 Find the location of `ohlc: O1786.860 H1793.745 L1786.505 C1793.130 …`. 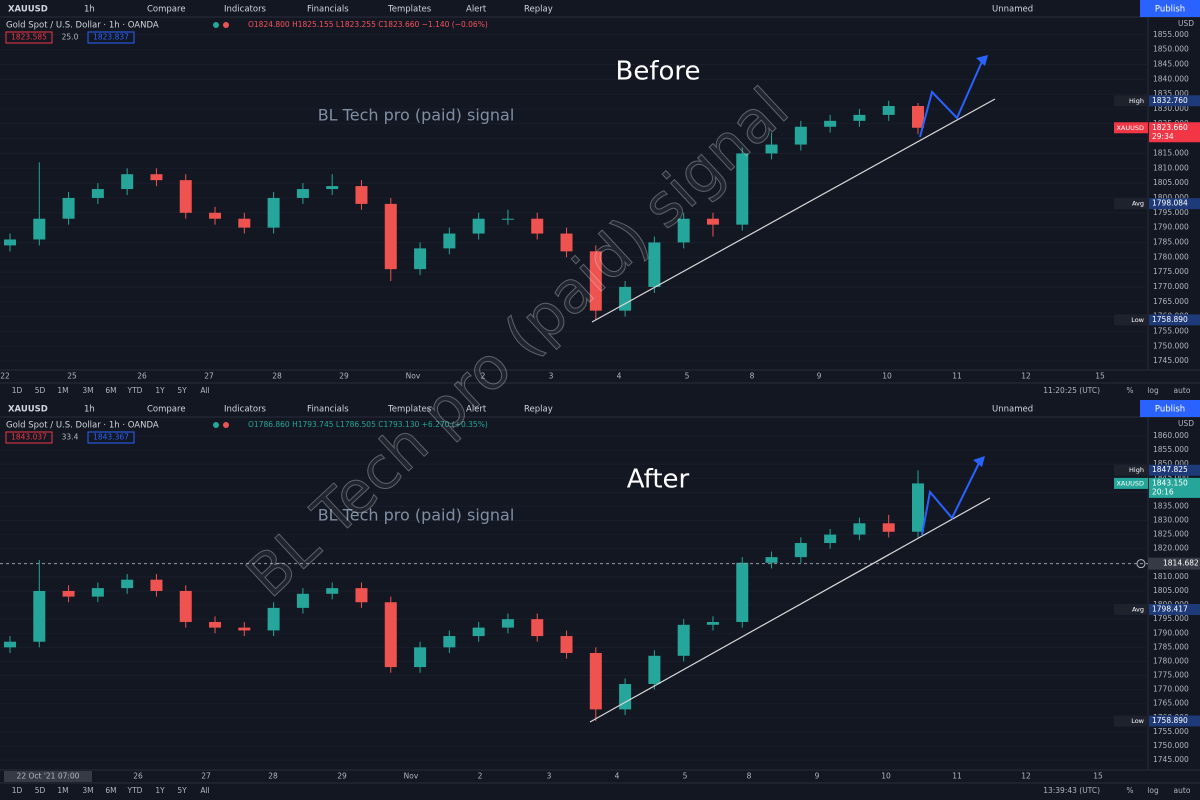

ohlc: O1786.860 H1793.745 L1786.505 C1793.130 … is located at coordinates (368, 424).